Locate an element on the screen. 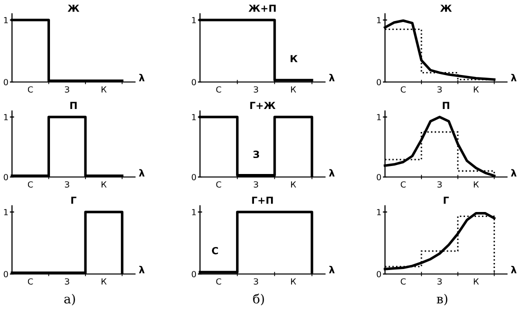 The image size is (518, 323). annotation: С is located at coordinates (215, 250).